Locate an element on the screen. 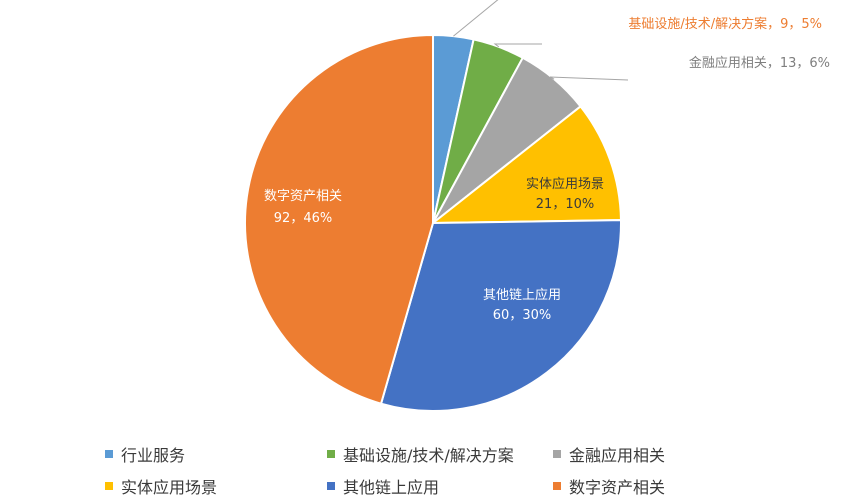  legend-item-digital-assets: 数字资产相关 is located at coordinates (609, 486).